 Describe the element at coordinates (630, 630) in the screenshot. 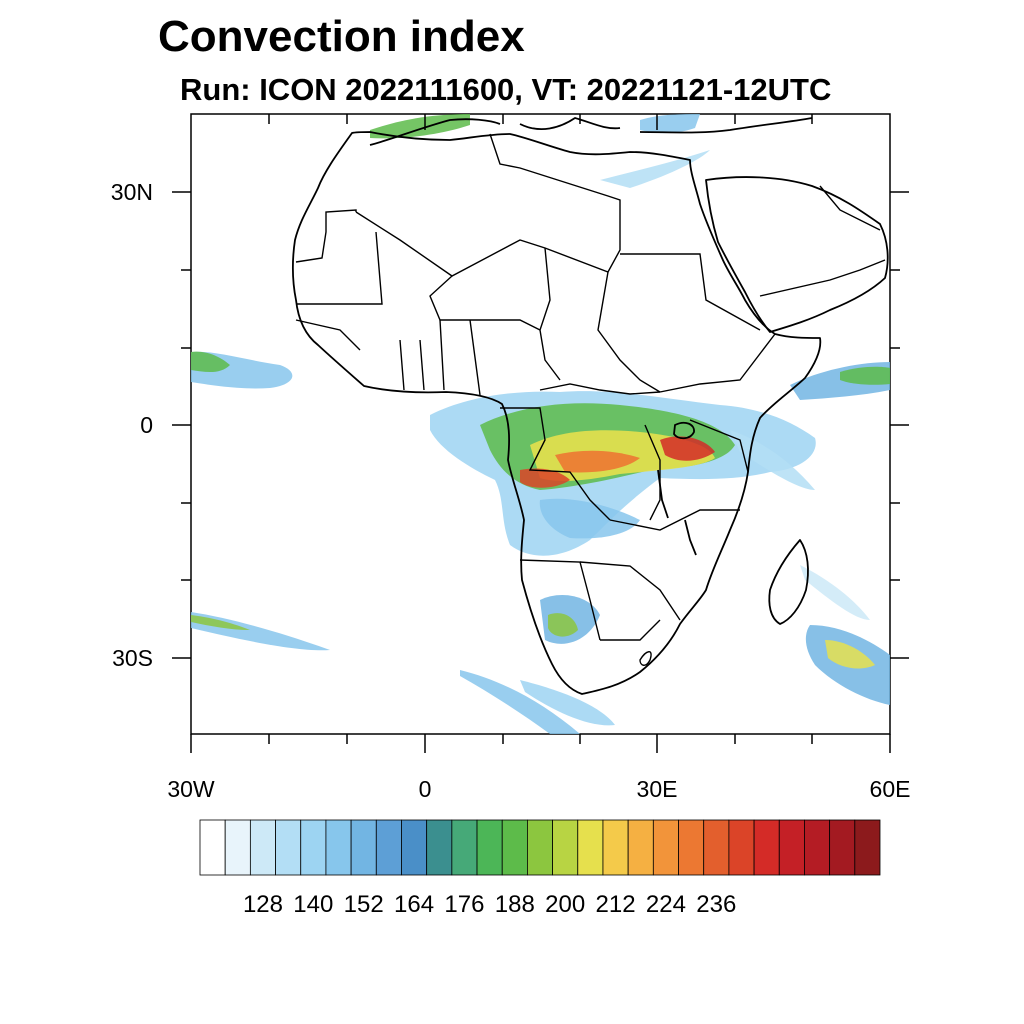

I see `border-south-africa` at that location.